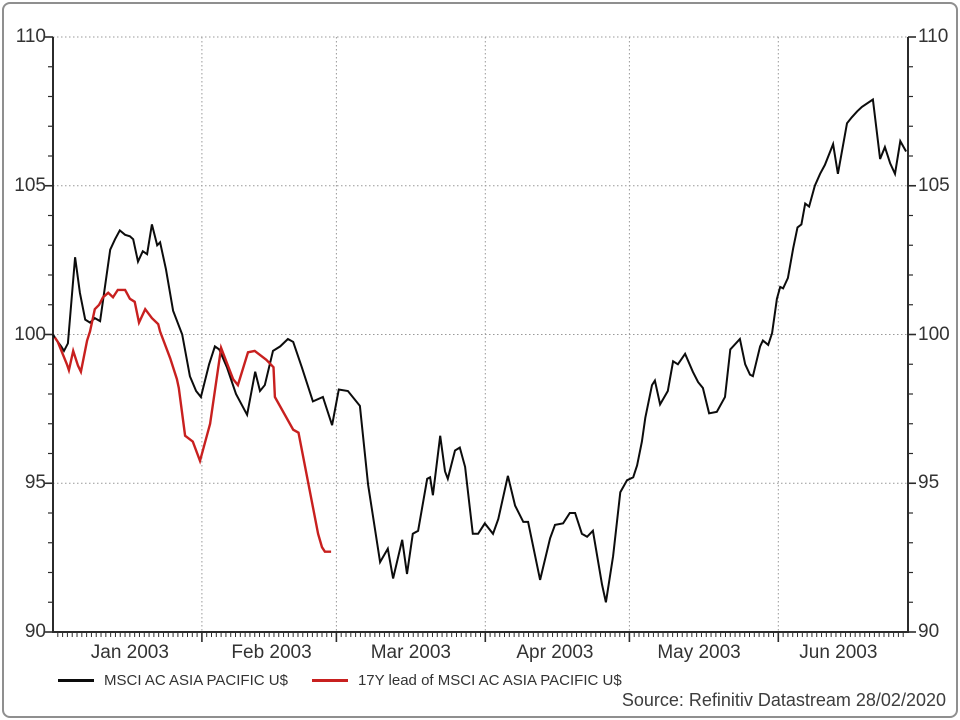  I want to click on y-axis-label-right: 100, so click(934, 334).